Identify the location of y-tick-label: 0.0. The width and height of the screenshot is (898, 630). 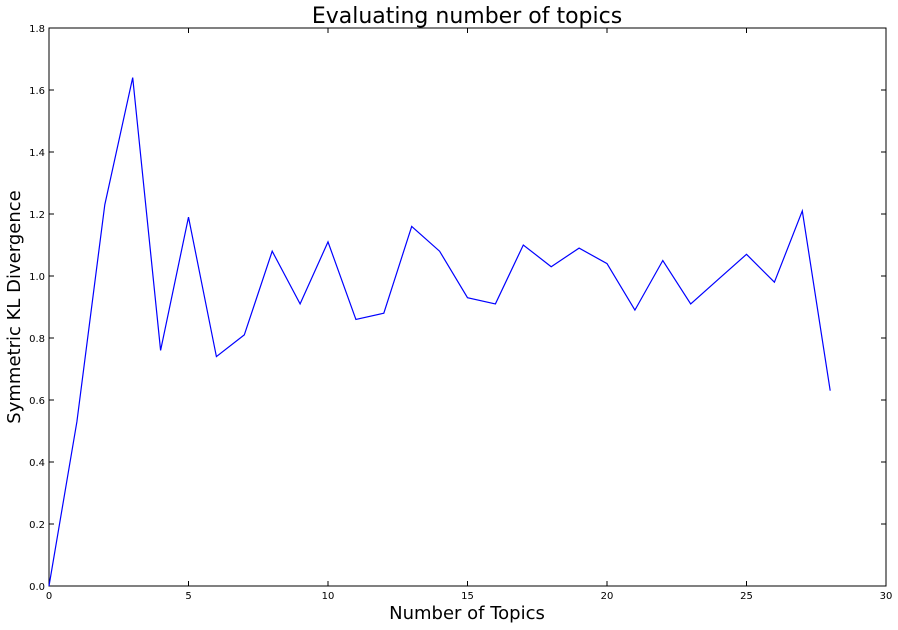
(37, 587).